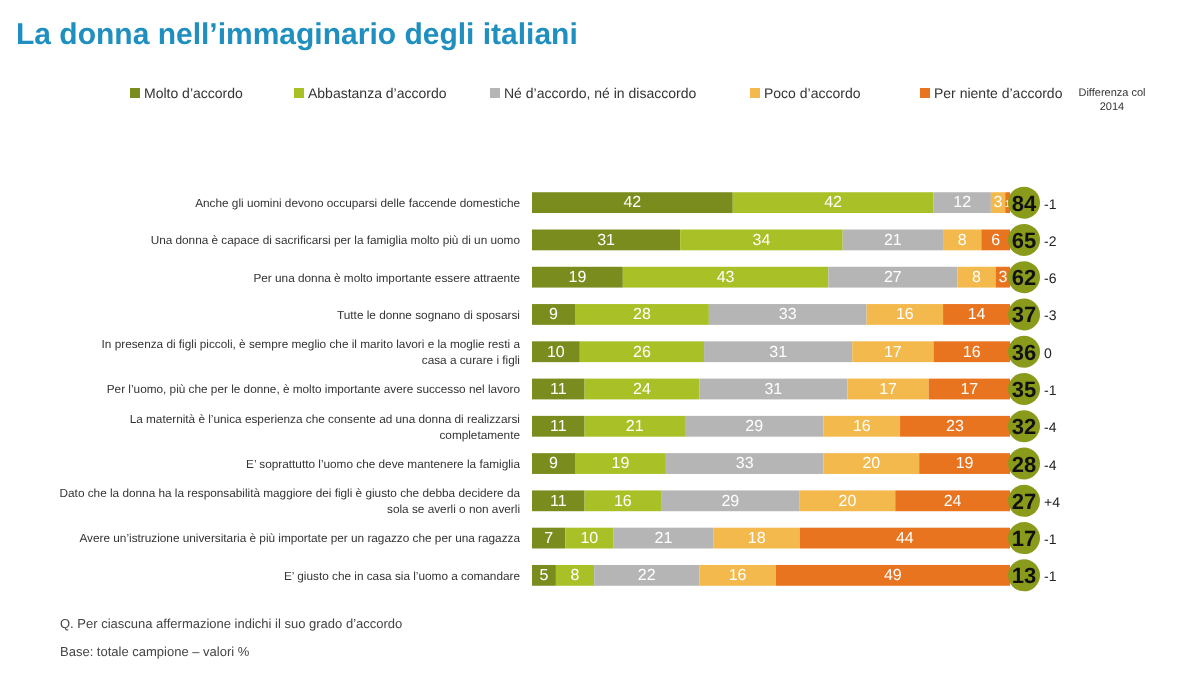 This screenshot has width=1200, height=698. I want to click on data-label: 14, so click(977, 314).